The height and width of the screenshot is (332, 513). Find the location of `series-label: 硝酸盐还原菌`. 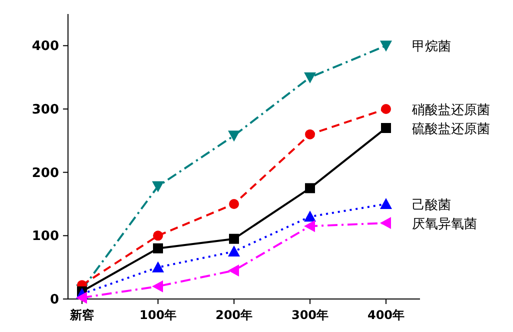

series-label: 硝酸盐还原菌 is located at coordinates (450, 110).